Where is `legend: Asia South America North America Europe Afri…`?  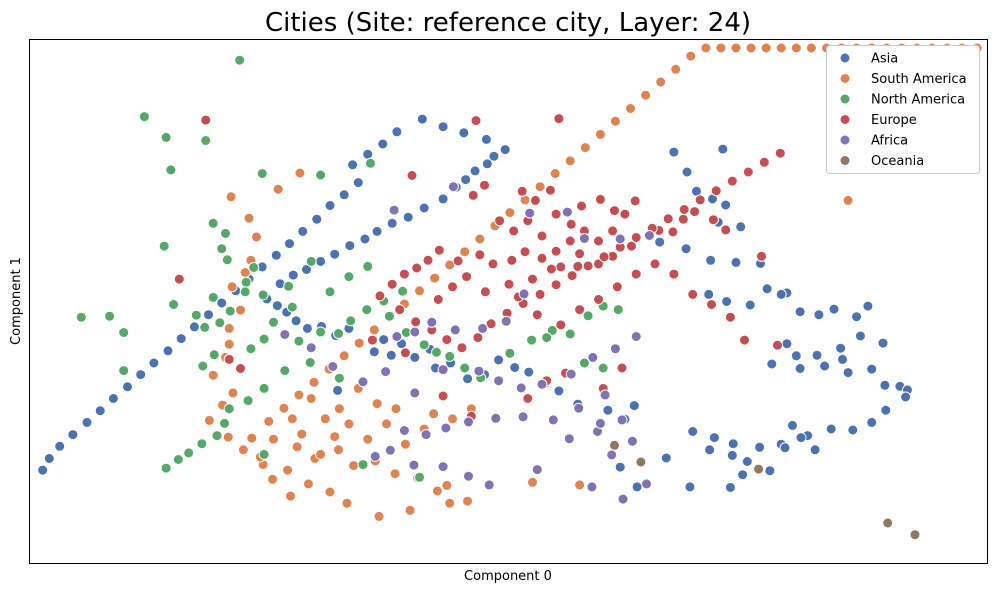
legend: Asia South America North America Europe Afri… is located at coordinates (903, 109).